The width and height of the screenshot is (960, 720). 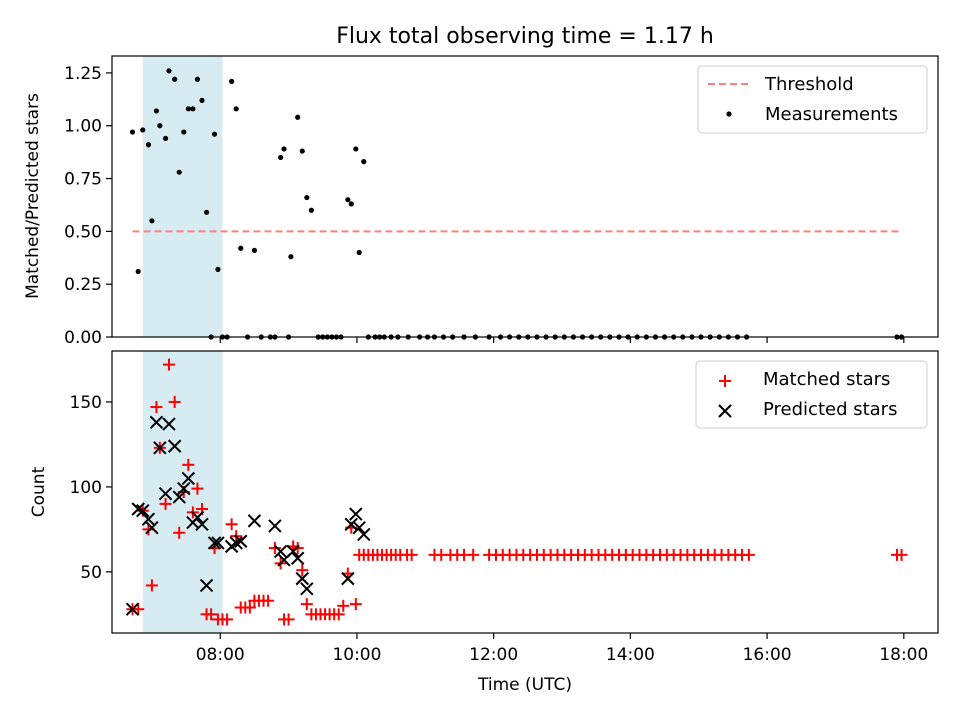 What do you see at coordinates (725, 411) in the screenshot?
I see `legend-predicted-swatch` at bounding box center [725, 411].